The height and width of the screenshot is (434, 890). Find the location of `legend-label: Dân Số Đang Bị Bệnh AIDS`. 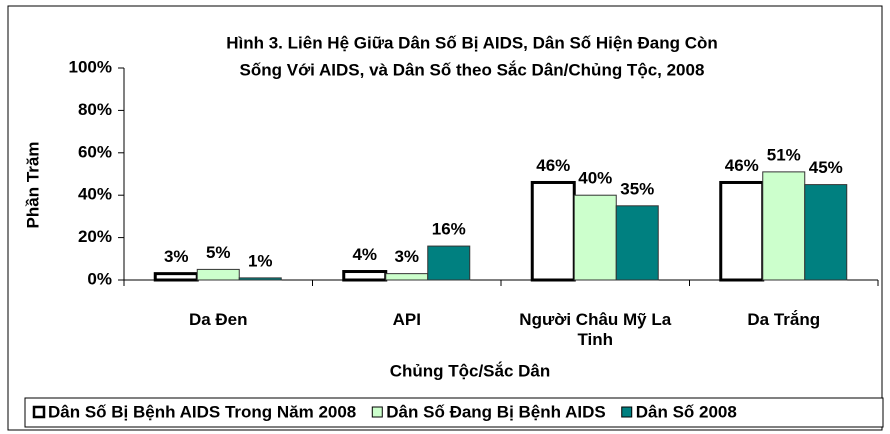

legend-label: Dân Số Đang Bị Bệnh AIDS is located at coordinates (495, 411).